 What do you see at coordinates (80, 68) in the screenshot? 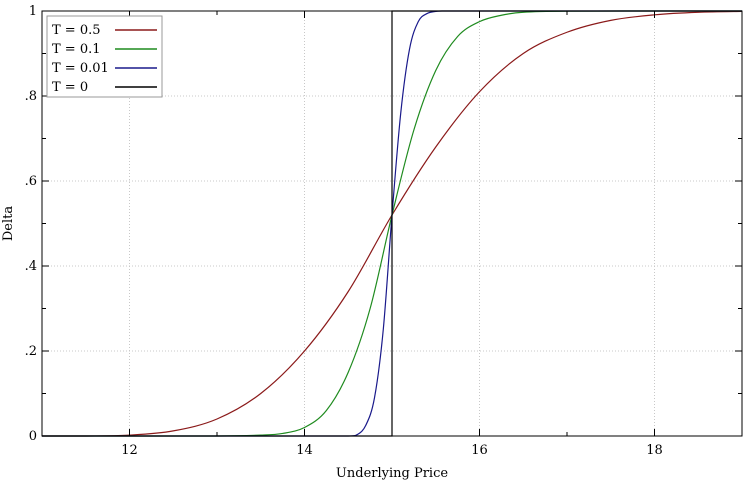
I see `legend-label: T = 0.01` at bounding box center [80, 68].